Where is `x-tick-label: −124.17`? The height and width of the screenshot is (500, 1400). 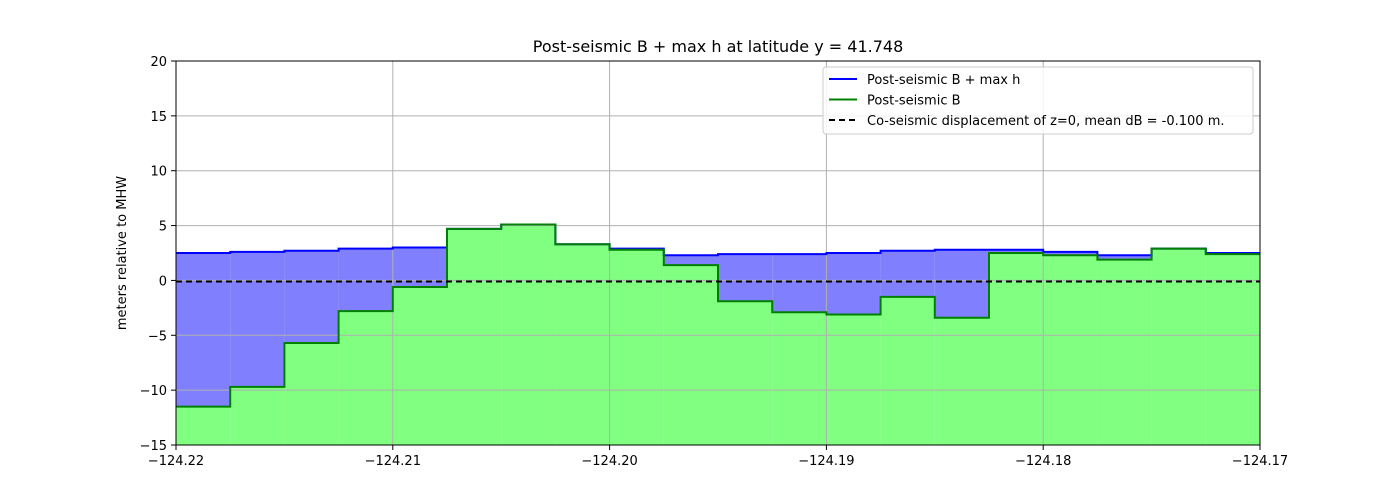
x-tick-label: −124.17 is located at coordinates (1260, 461).